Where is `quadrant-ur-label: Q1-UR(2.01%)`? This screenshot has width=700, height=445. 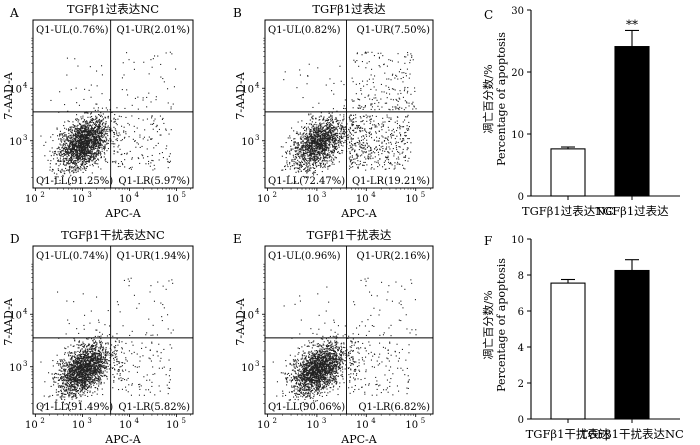
quadrant-ur-label: Q1-UR(2.01%) is located at coordinates (154, 30).